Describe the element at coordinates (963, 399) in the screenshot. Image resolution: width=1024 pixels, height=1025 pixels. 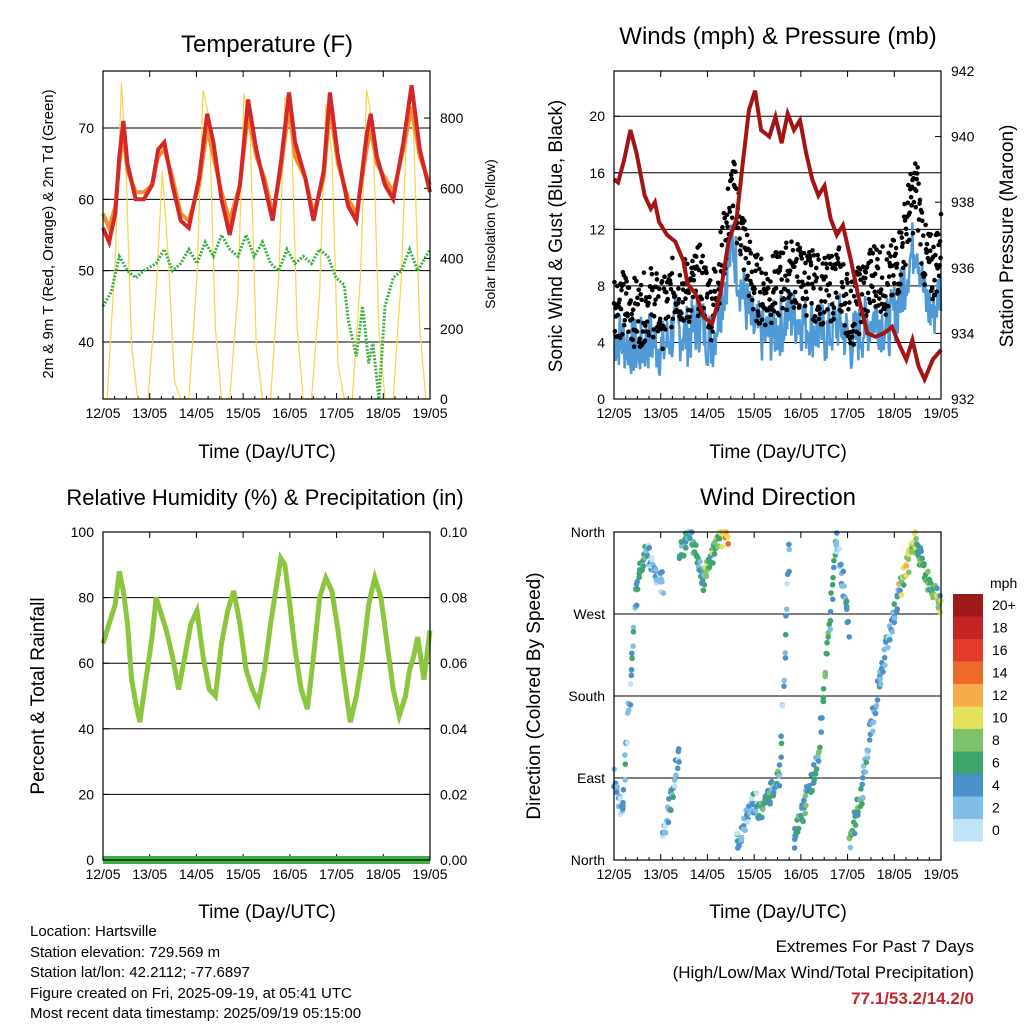
I see `winds-ytick-right-label: 932` at that location.